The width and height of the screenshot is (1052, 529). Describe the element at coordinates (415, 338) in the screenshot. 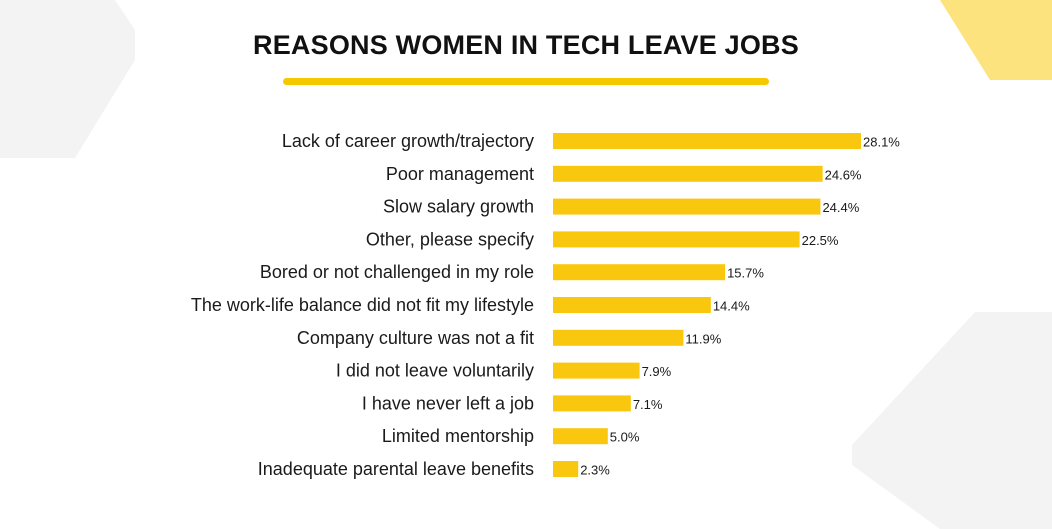

I see `category-label: Company culture was not a fit` at that location.